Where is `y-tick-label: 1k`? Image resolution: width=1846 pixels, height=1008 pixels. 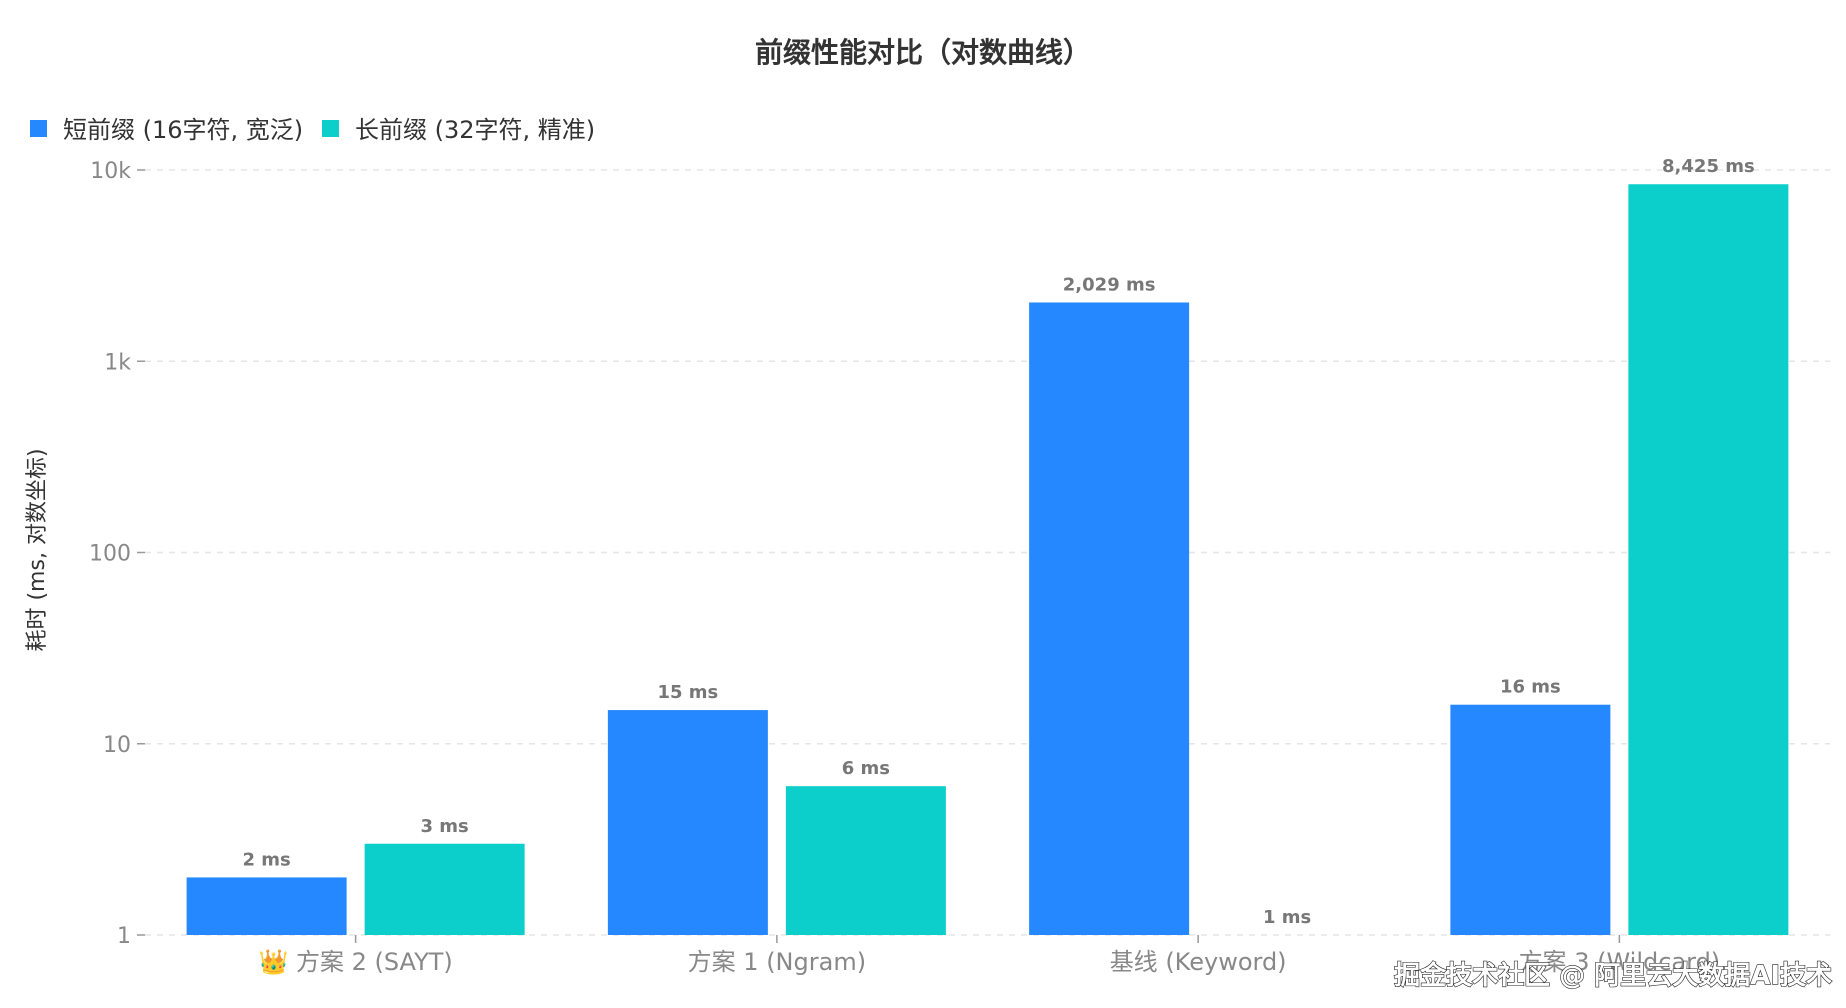
y-tick-label: 1k is located at coordinates (117, 362).